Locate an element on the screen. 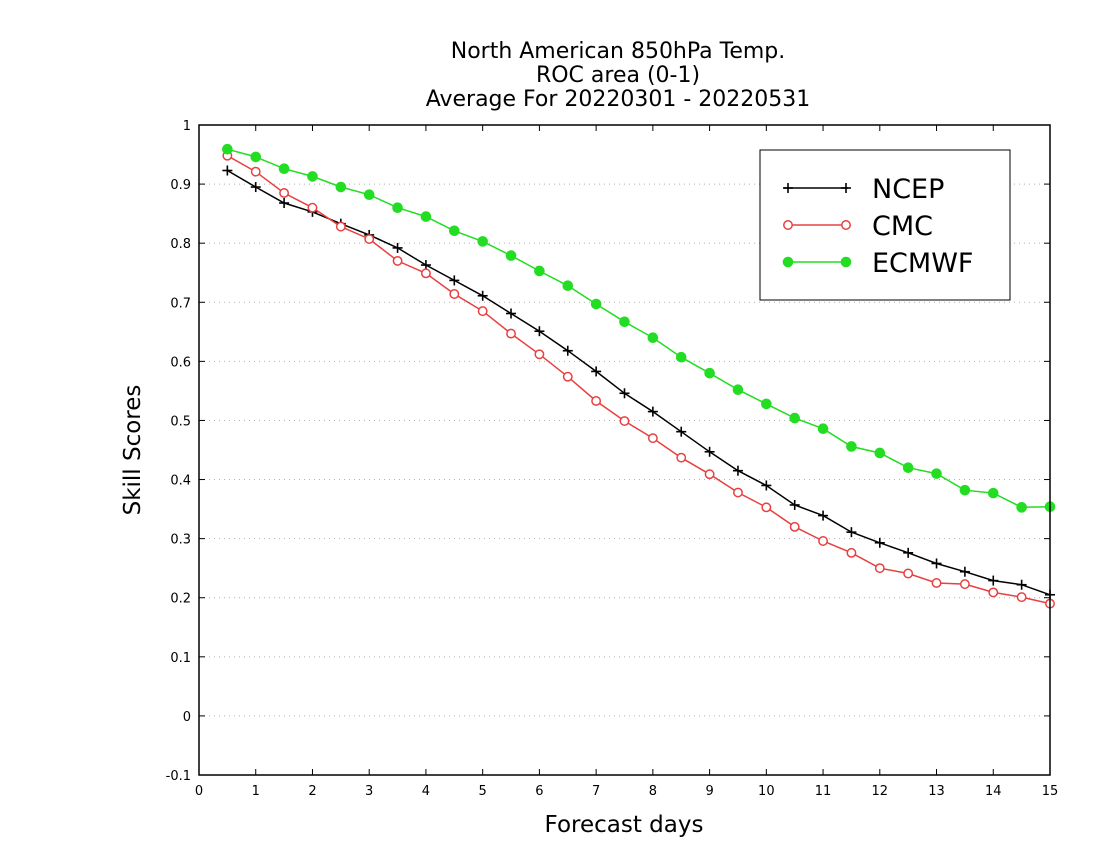  x-tick-label: 14 is located at coordinates (993, 791).